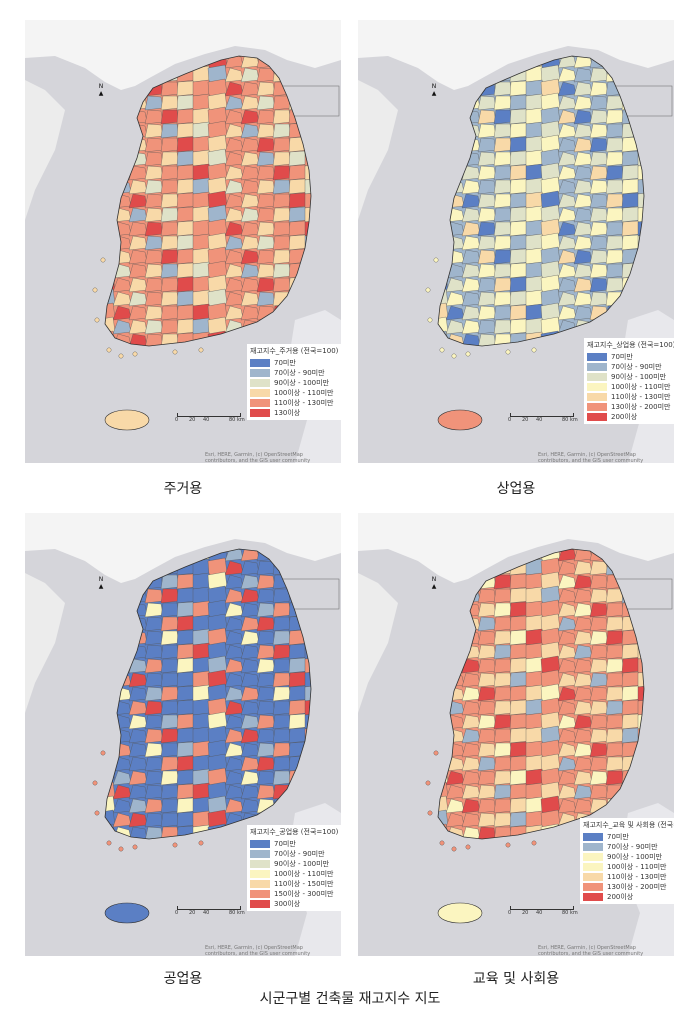  I want to click on legend-label: 70미만, so click(622, 357).